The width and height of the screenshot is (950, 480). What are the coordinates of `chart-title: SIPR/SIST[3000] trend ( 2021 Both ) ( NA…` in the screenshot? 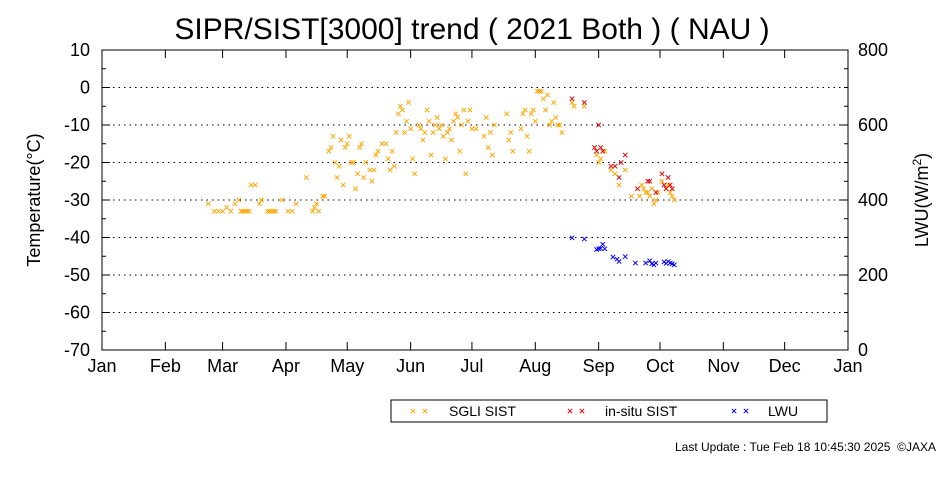 It's located at (471, 29).